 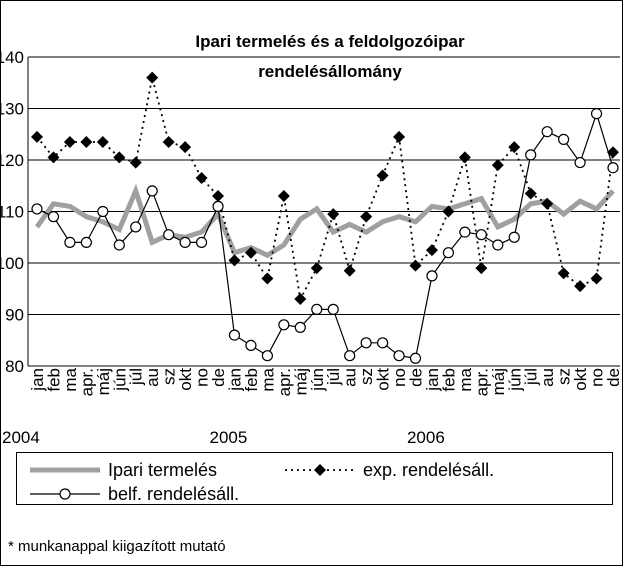 I want to click on chart-title: rendelésállomány, so click(x=330, y=71).